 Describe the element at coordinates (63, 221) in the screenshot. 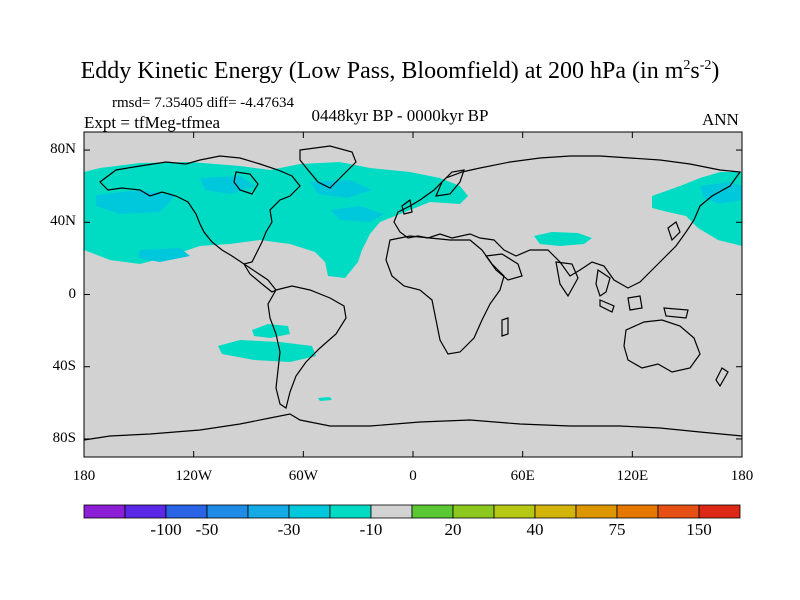

I see `y-tick-label: 40N` at that location.